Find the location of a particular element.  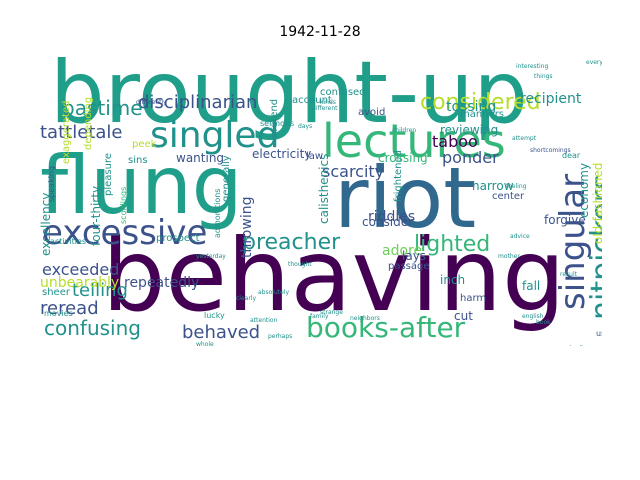

word-economy: economy is located at coordinates (584, 190).